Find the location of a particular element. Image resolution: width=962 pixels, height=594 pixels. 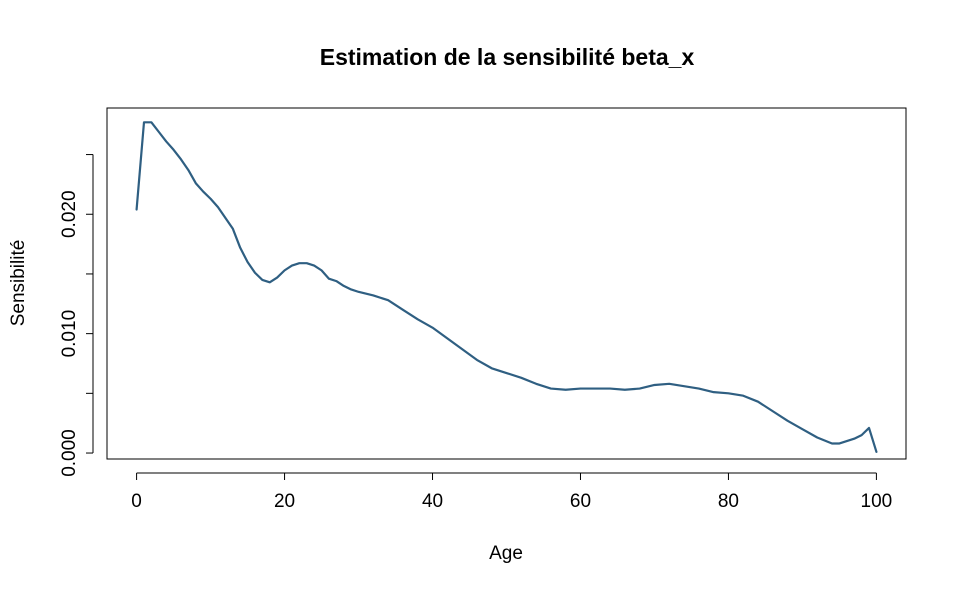

x-tick-label: 0 is located at coordinates (136, 501).